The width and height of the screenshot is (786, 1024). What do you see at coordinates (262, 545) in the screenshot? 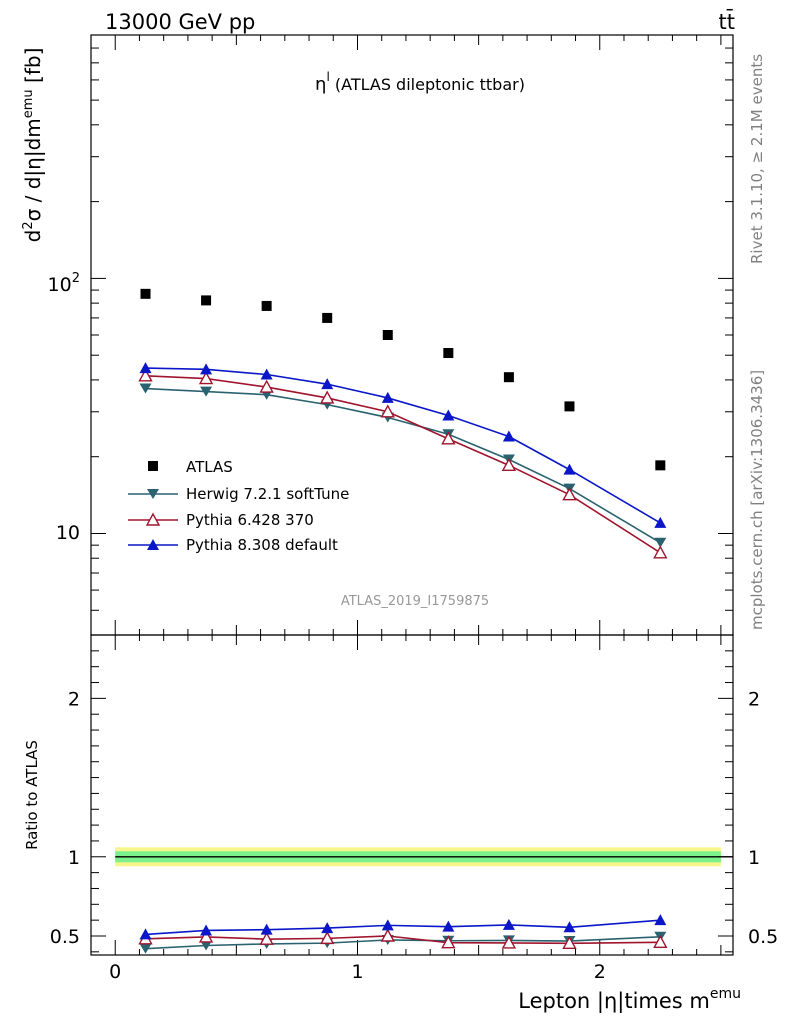
I see `legend-label-pythia8: Pythia 8.308 default` at bounding box center [262, 545].